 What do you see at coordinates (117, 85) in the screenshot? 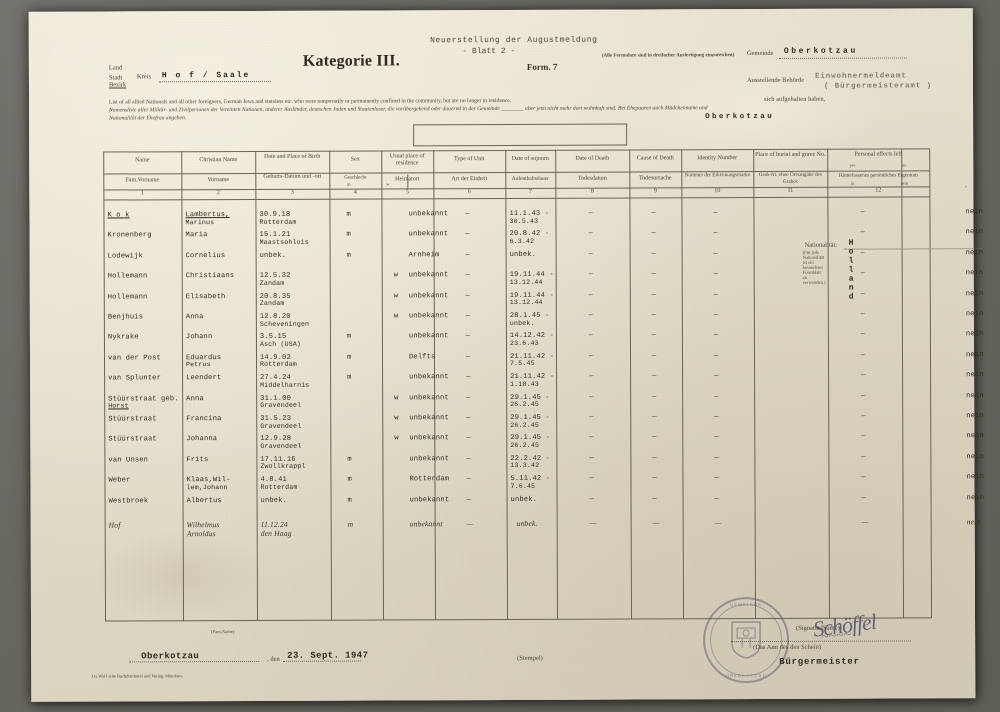
I see `bezirk-label: Bezirk` at bounding box center [117, 85].